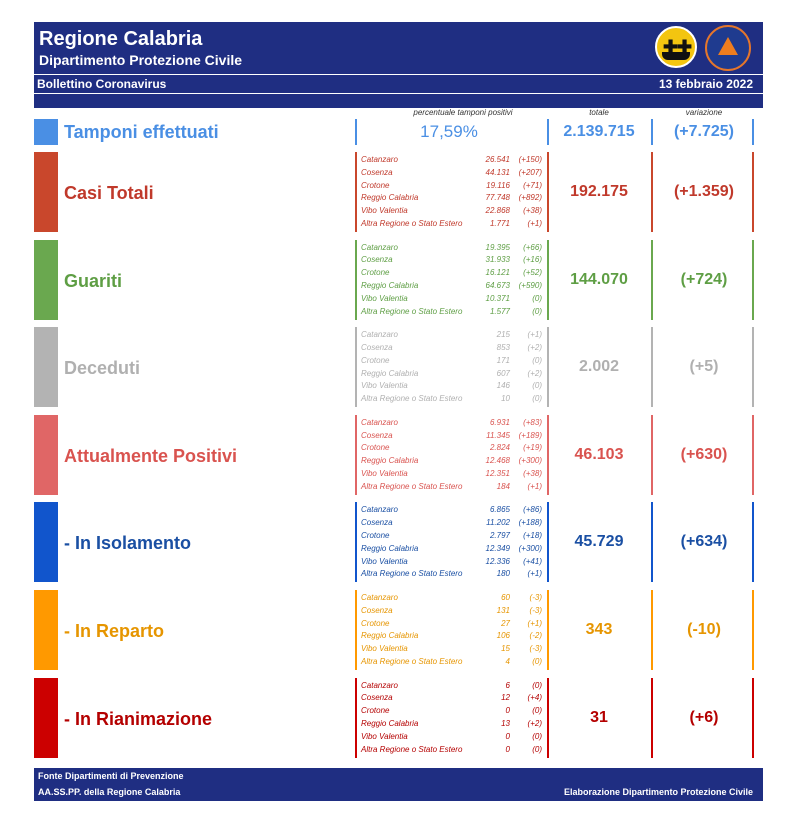 The height and width of the screenshot is (824, 800). What do you see at coordinates (151, 455) in the screenshot?
I see `positivi-label: Attualmente Positivi` at bounding box center [151, 455].